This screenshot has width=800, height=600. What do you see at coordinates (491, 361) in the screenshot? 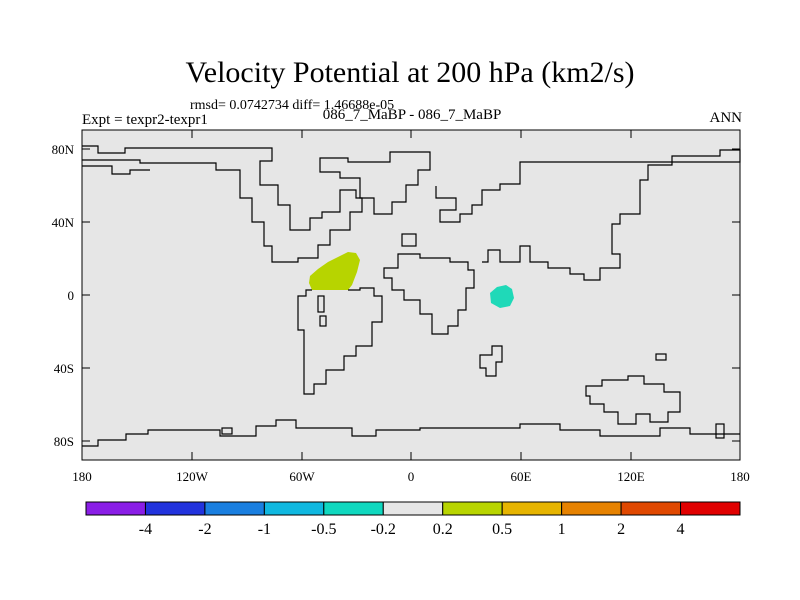
I see `madagascar-coast` at bounding box center [491, 361].